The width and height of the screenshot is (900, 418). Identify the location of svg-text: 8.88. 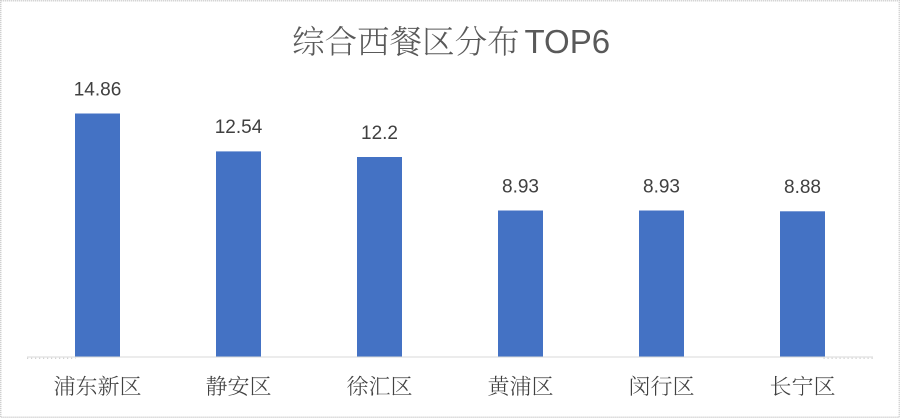
(802, 187).